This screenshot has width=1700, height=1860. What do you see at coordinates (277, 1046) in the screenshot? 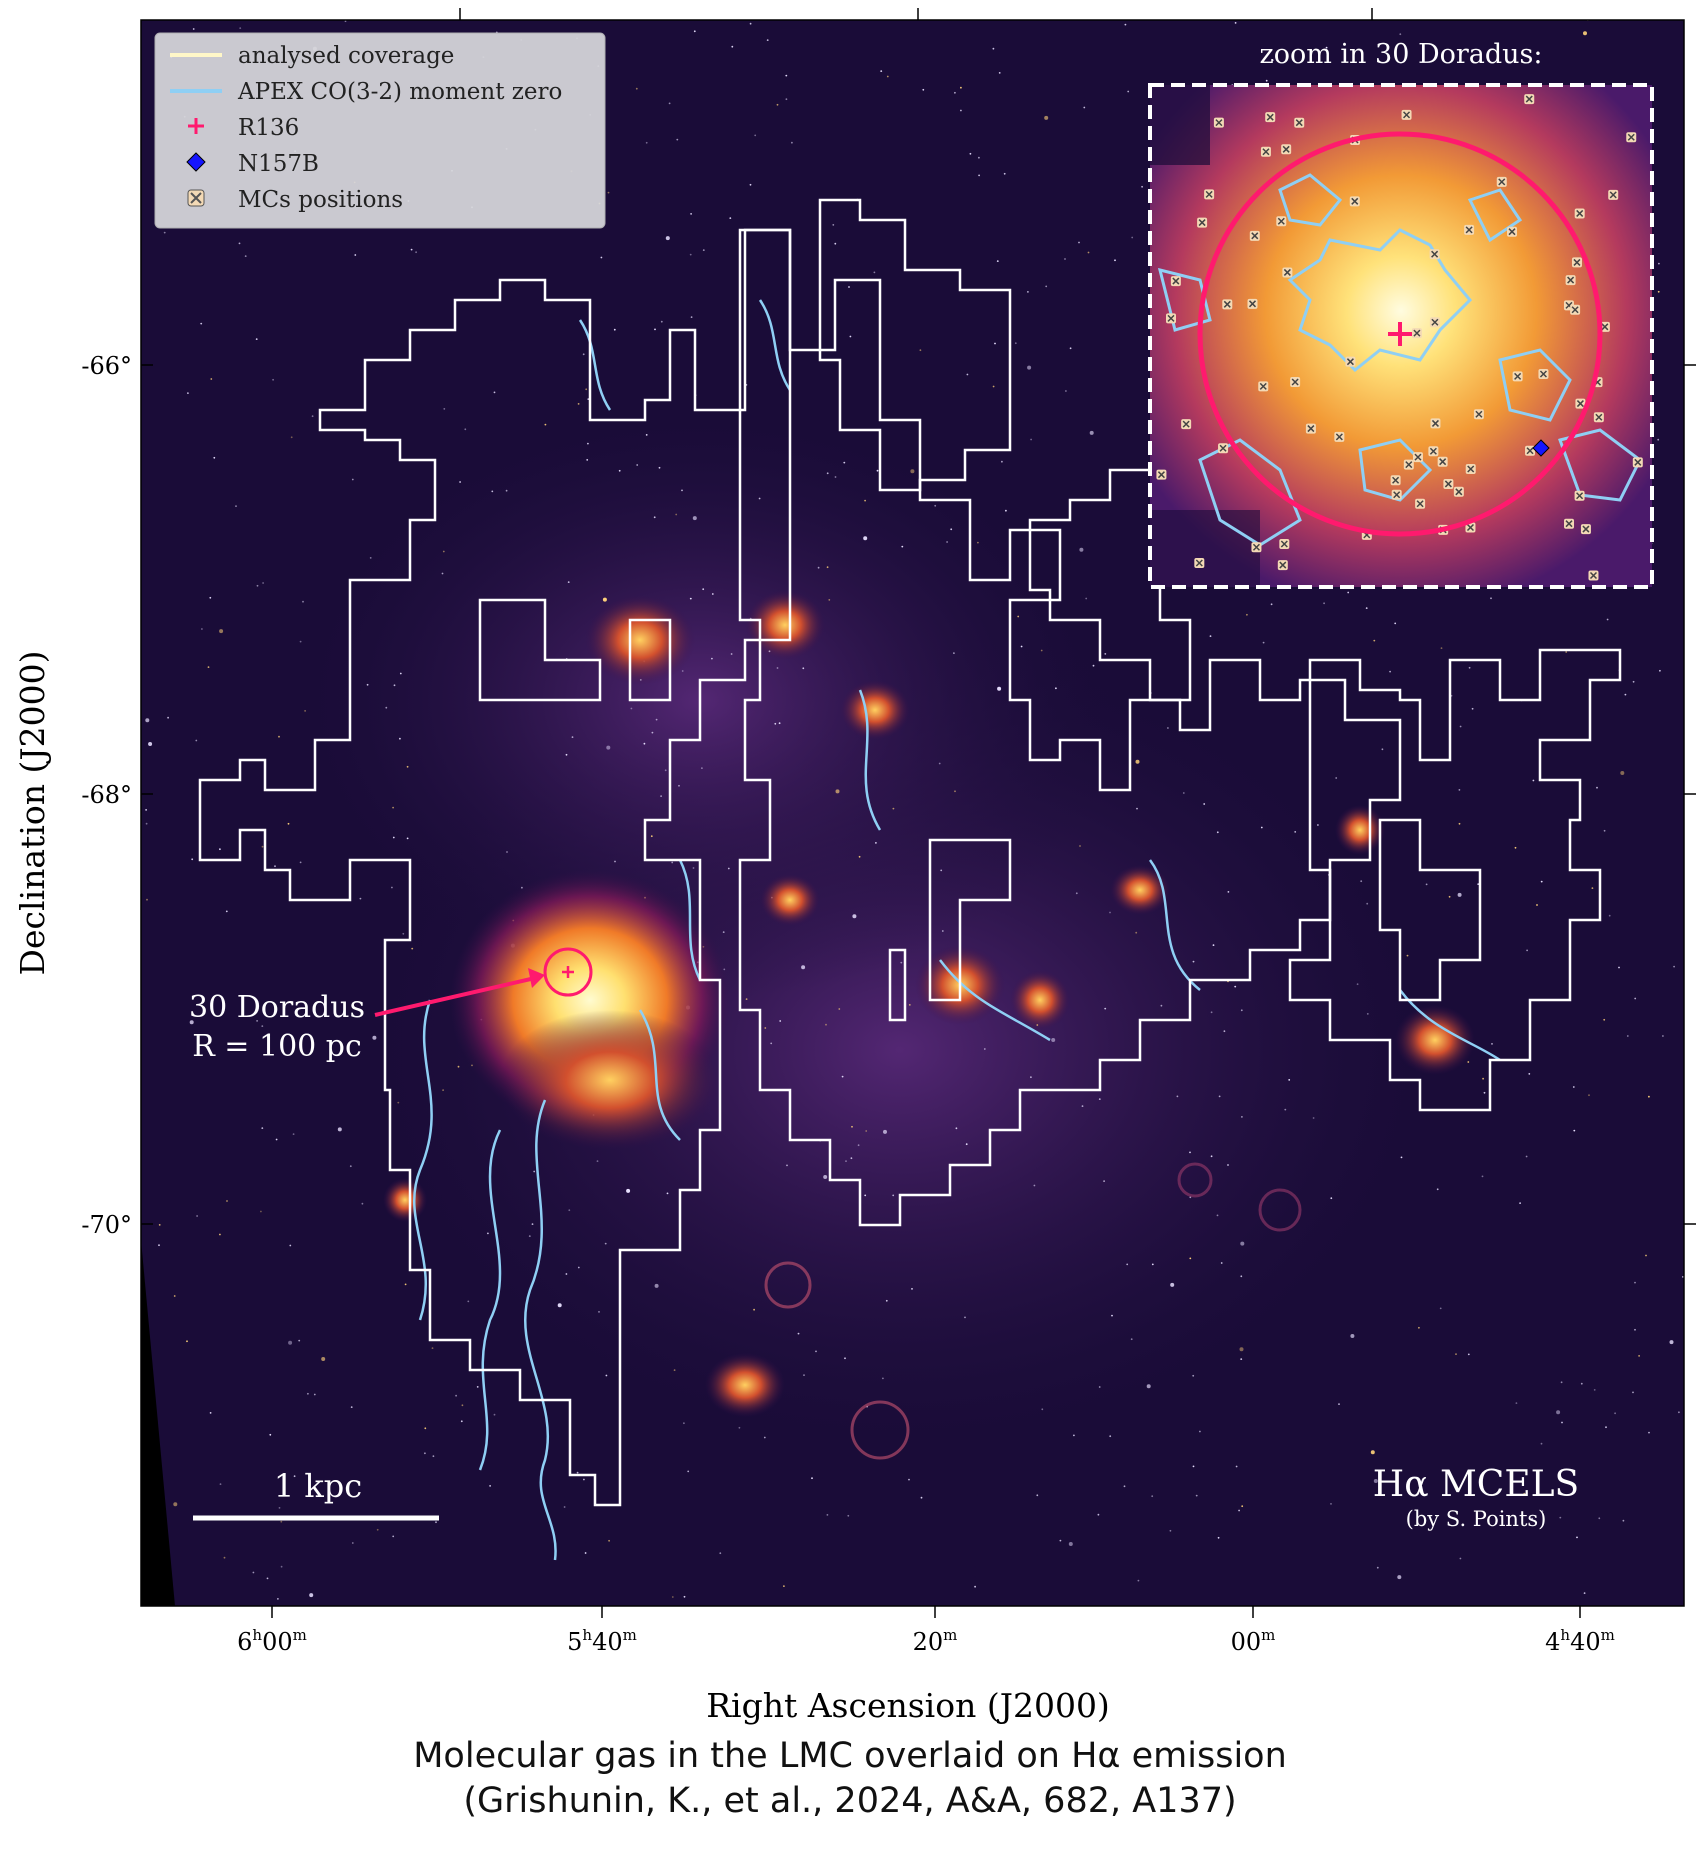
I see `annotation-30dor-radius: R = 100 pc` at bounding box center [277, 1046].